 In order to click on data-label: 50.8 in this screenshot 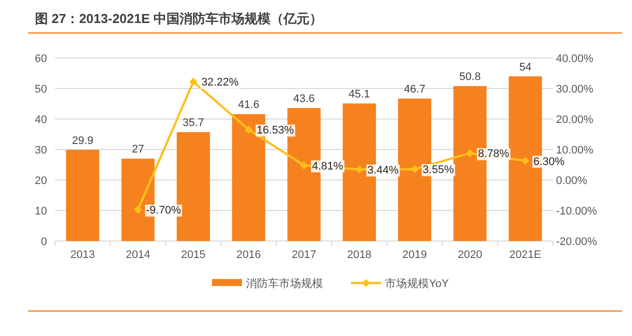, I will do `click(470, 77)`.